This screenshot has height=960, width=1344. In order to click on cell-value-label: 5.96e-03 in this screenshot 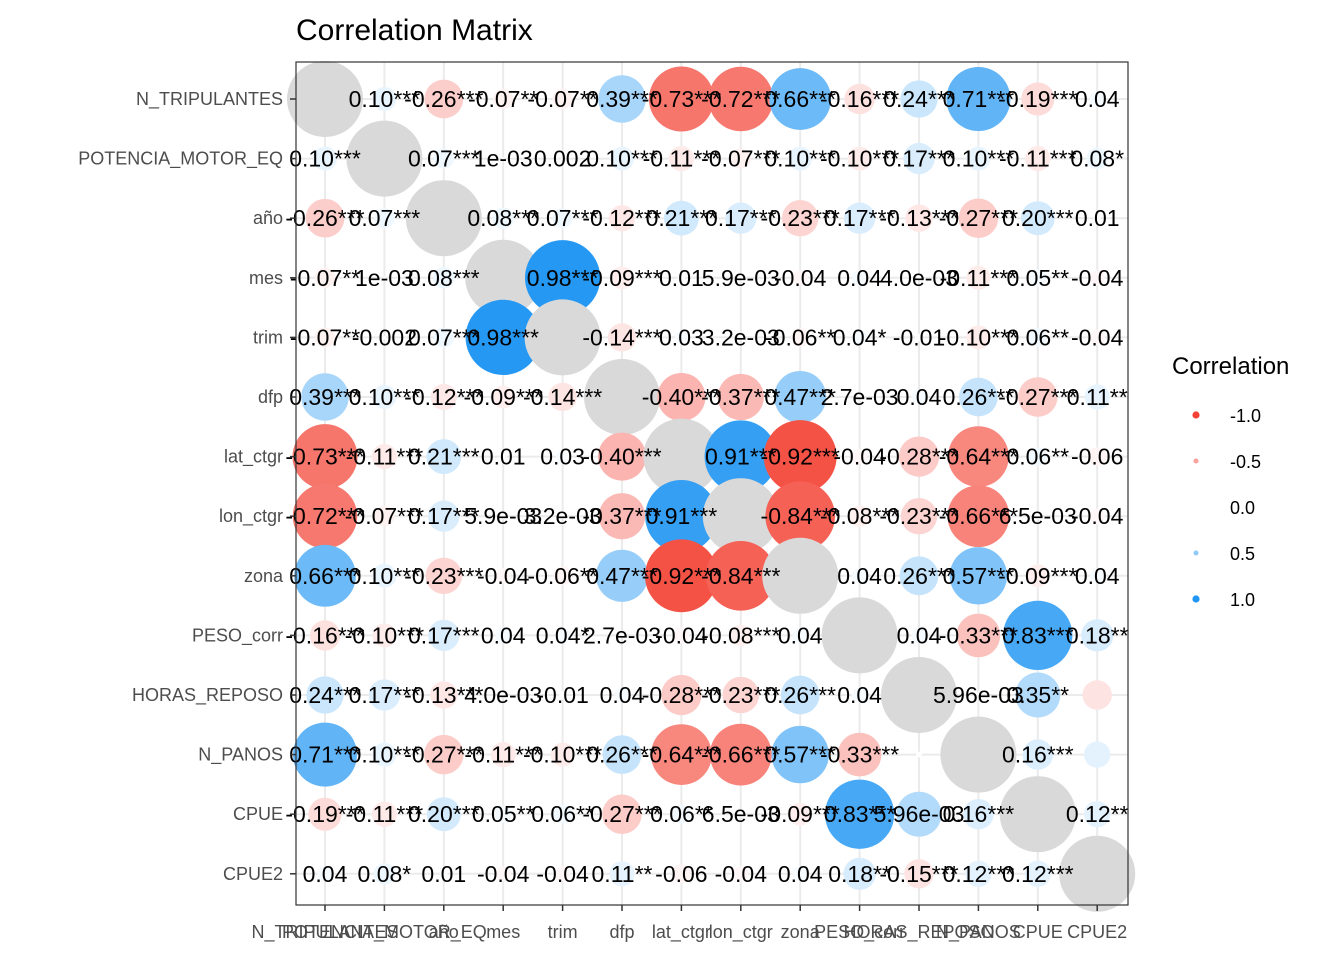, I will do `click(978, 695)`.